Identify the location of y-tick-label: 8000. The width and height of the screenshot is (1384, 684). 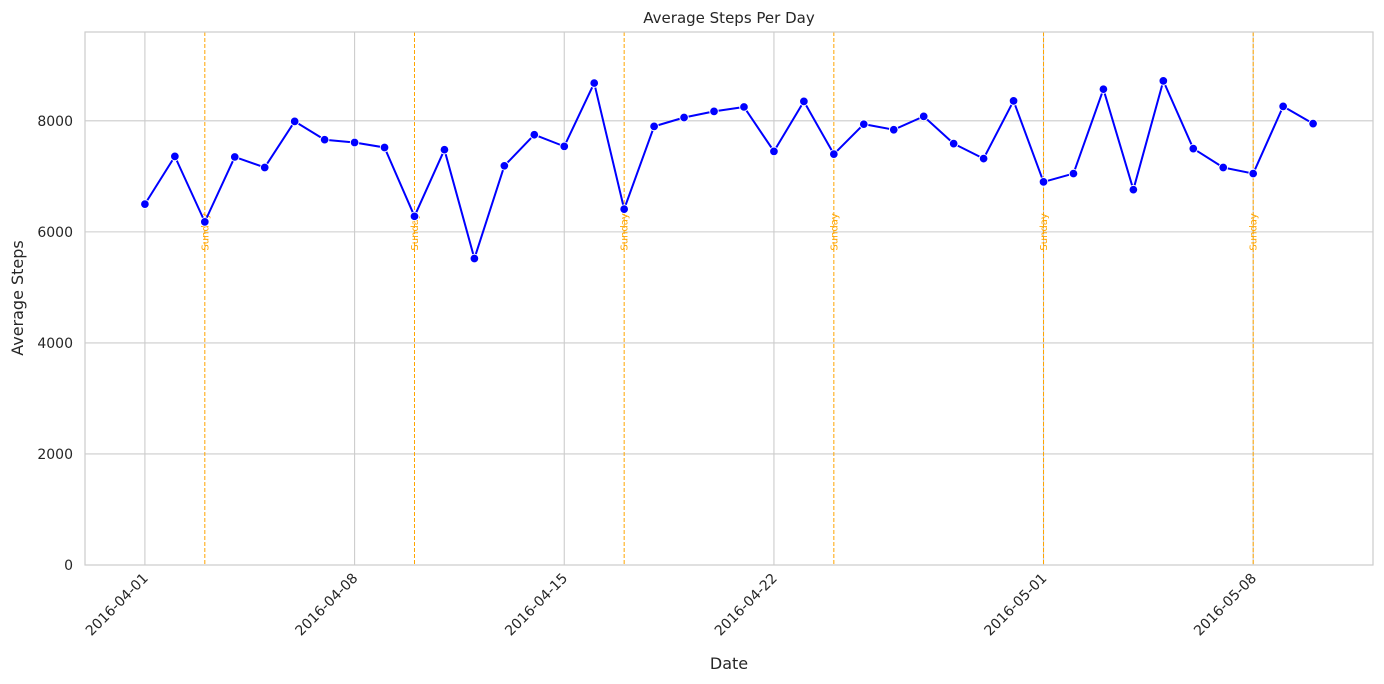
(55, 122).